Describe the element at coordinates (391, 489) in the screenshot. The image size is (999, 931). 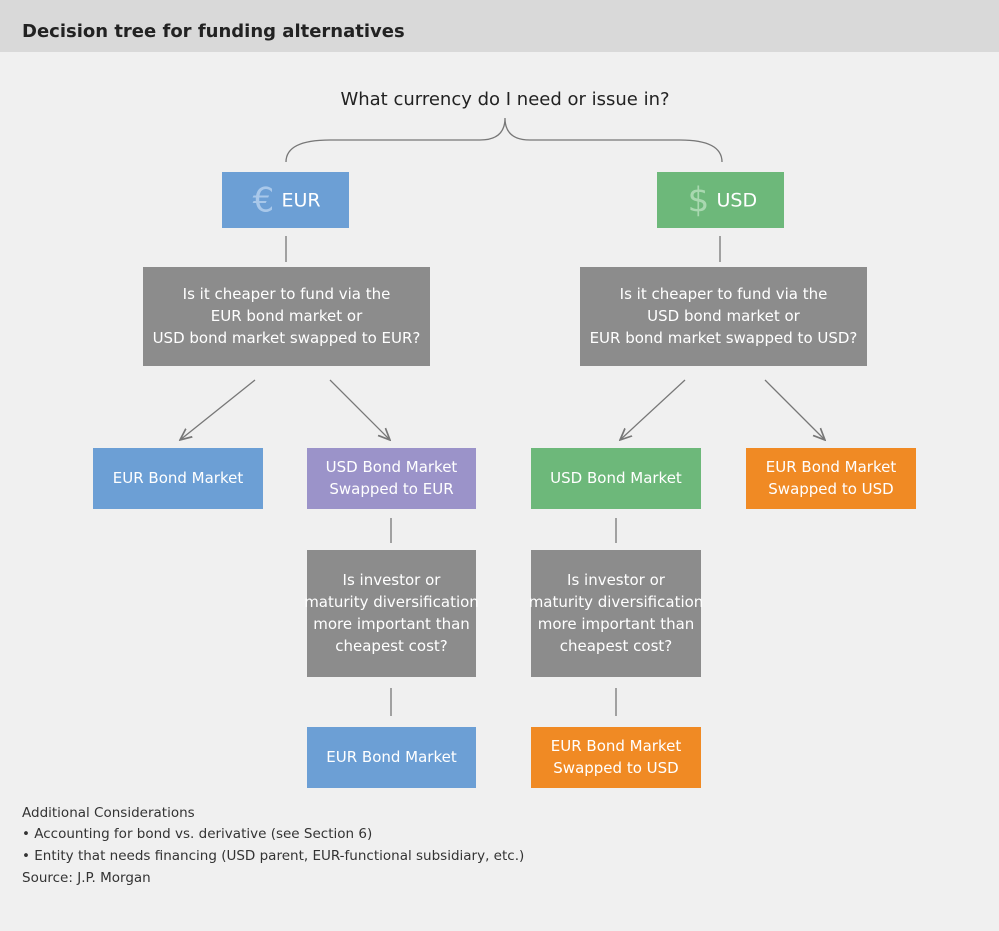
I see `node-label: Swapped to EUR` at that location.